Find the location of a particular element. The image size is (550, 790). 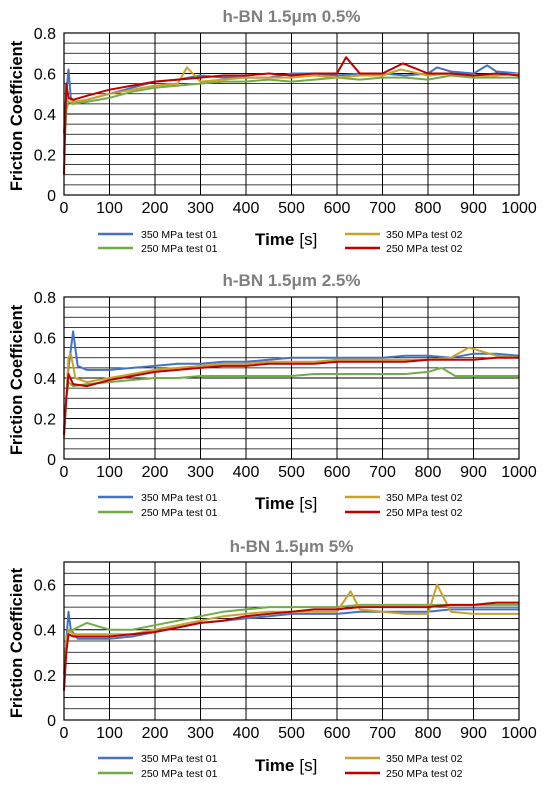

chart-title: h-BN 1.5μm 2.5% is located at coordinates (292, 280).